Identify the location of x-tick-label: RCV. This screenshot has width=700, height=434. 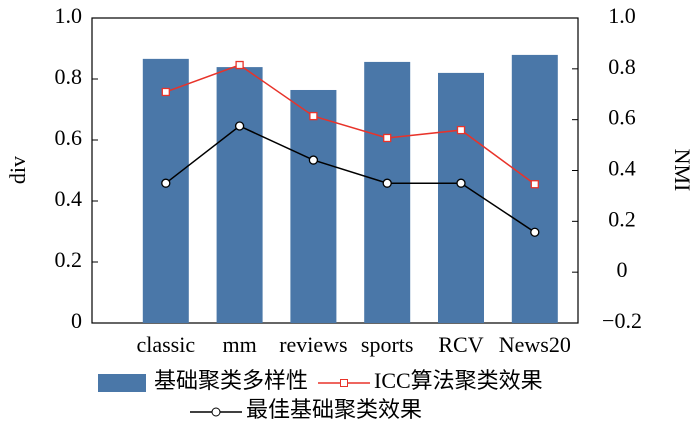
(460, 344).